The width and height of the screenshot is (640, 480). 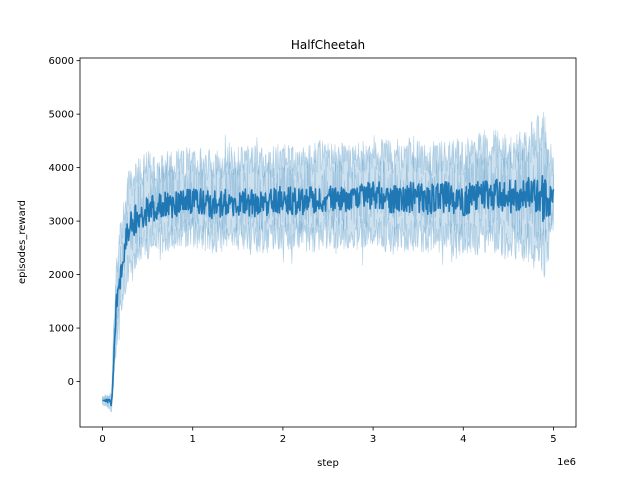 I want to click on chart-title: HalfCheetah, so click(x=328, y=45).